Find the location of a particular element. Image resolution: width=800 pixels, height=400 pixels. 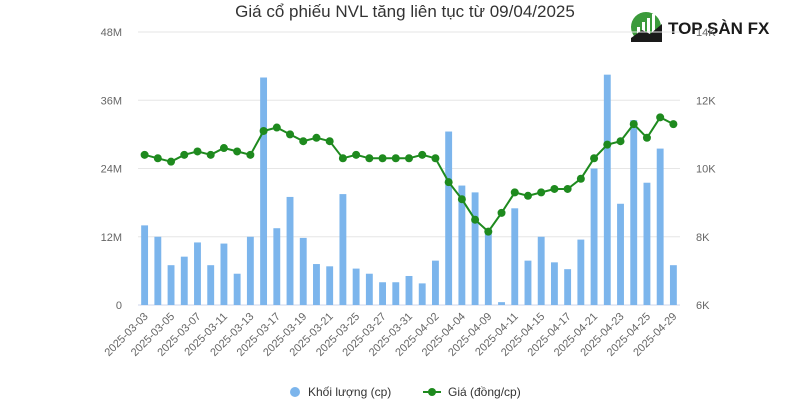

y-left-tick-label: 48M is located at coordinates (111, 33).